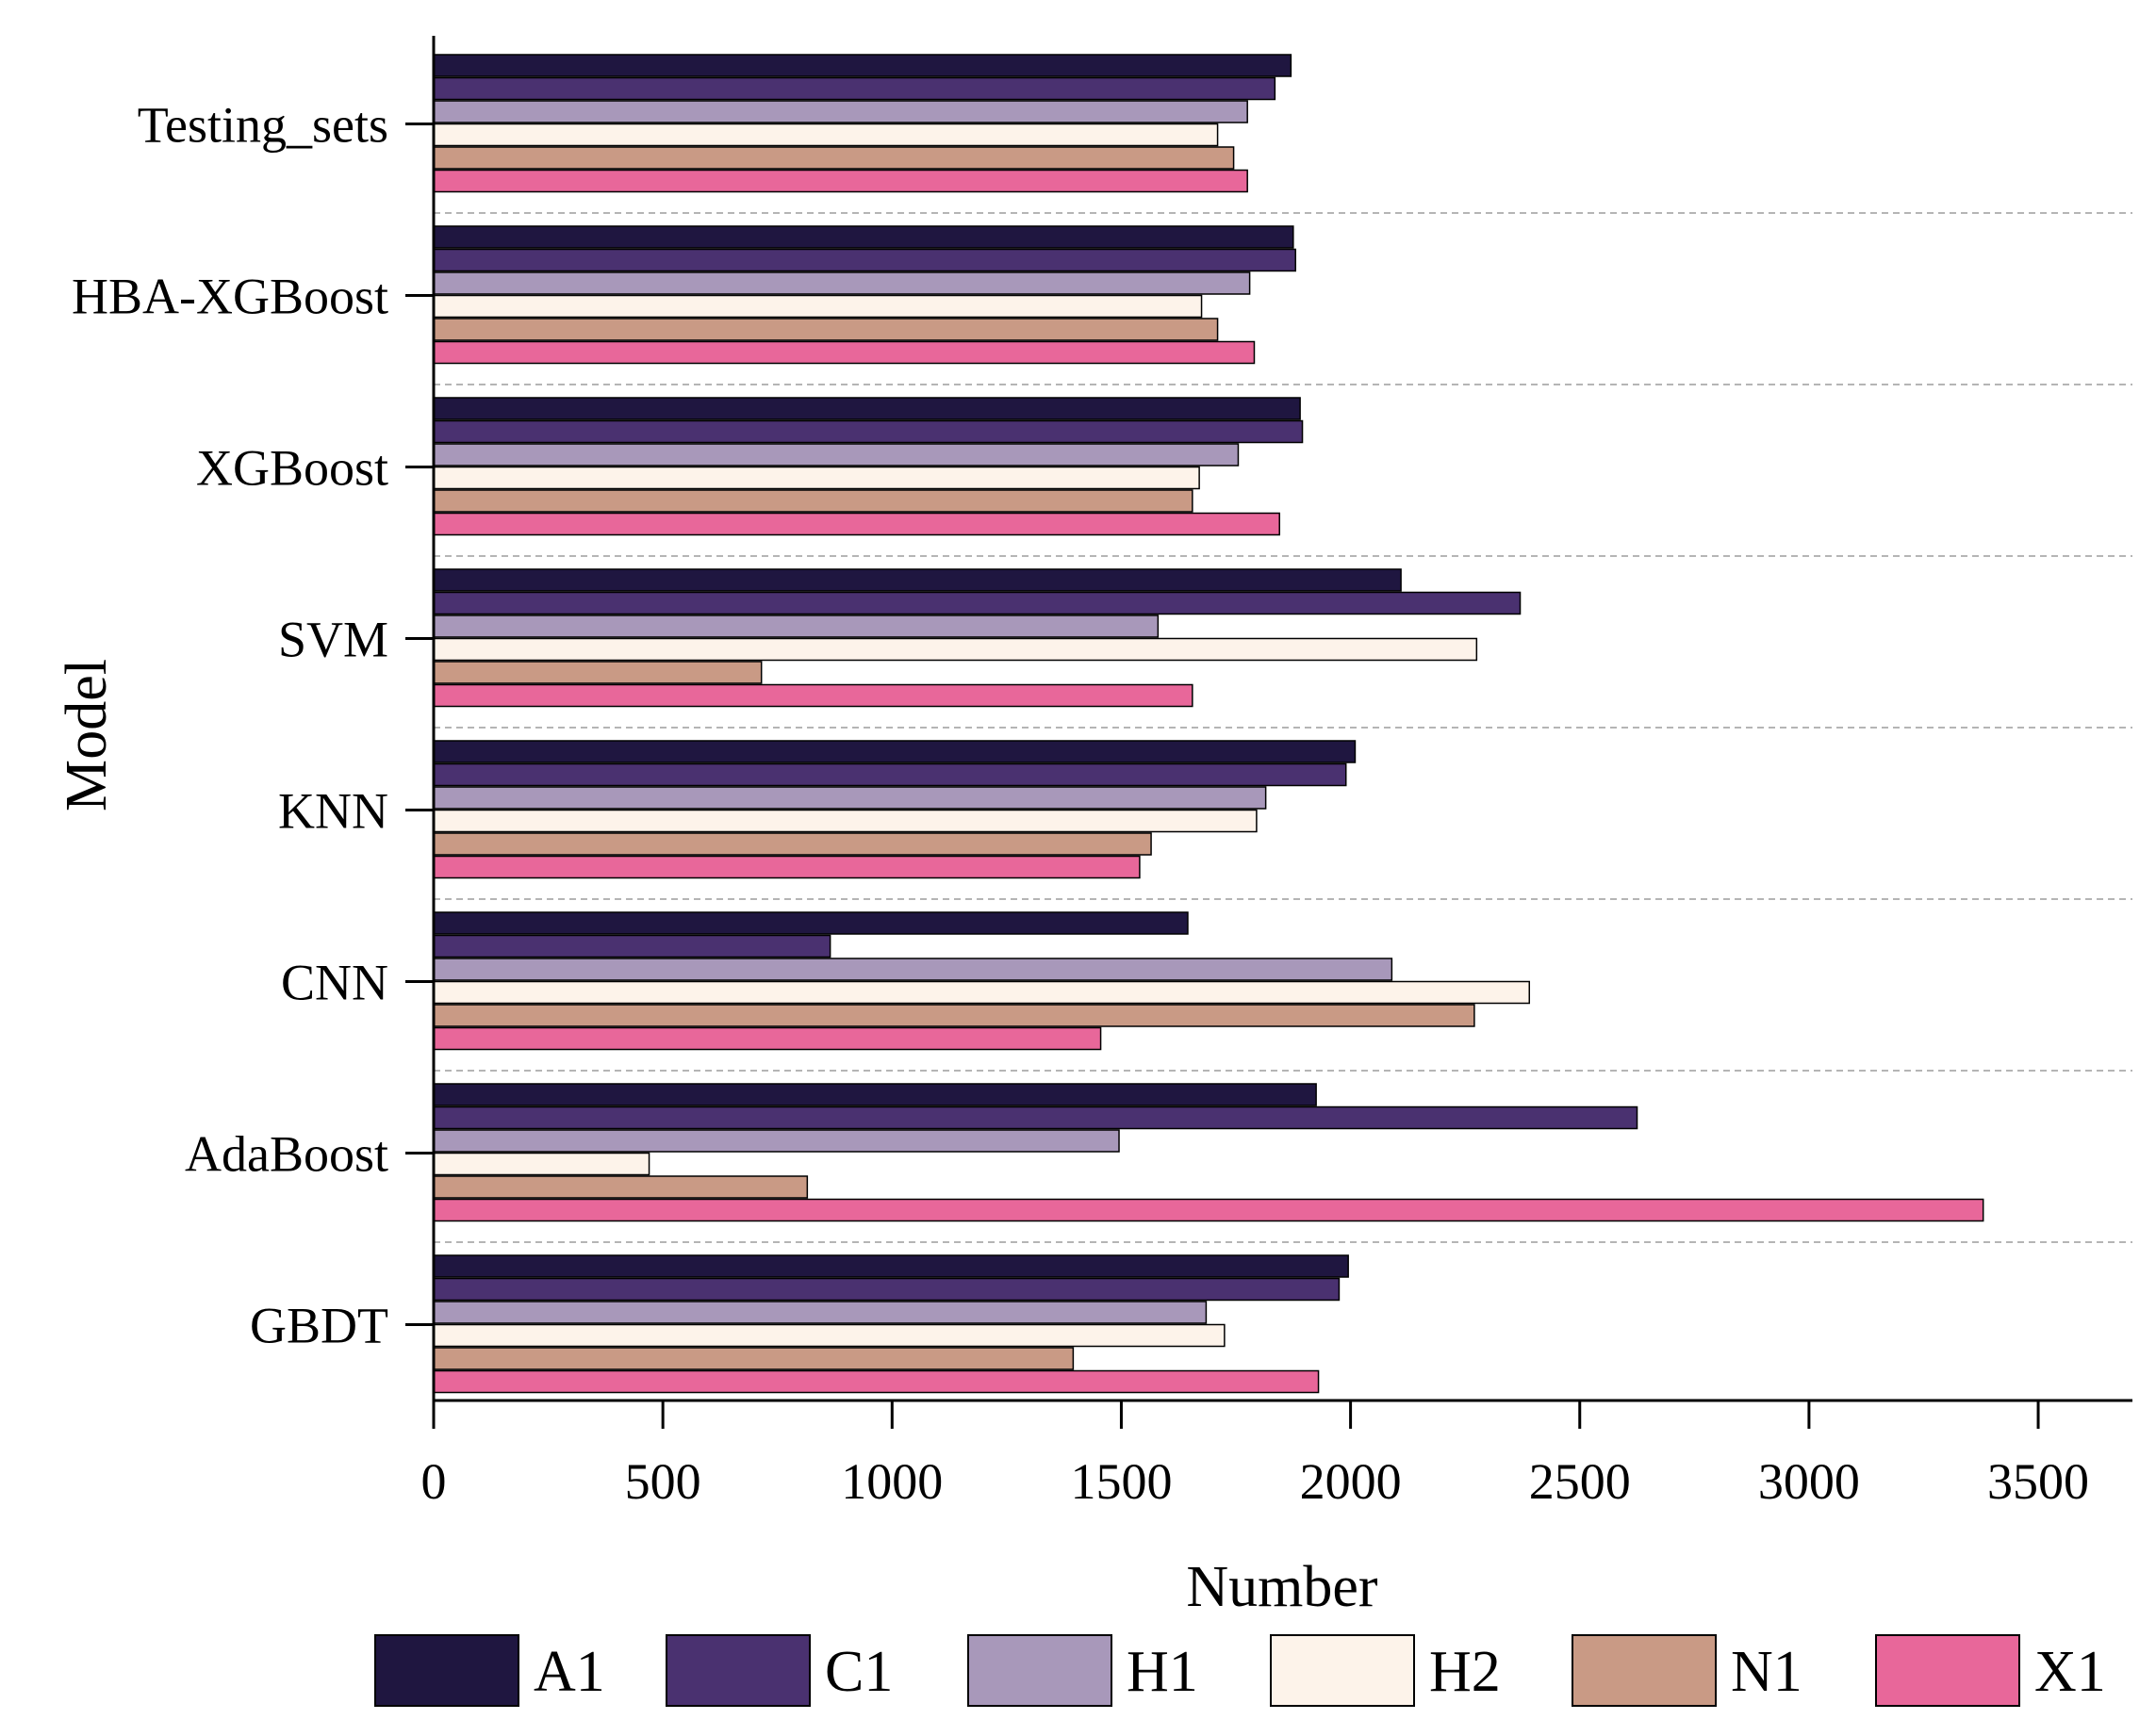  Describe the element at coordinates (739, 1670) in the screenshot. I see `legend-swatch-c1` at that location.